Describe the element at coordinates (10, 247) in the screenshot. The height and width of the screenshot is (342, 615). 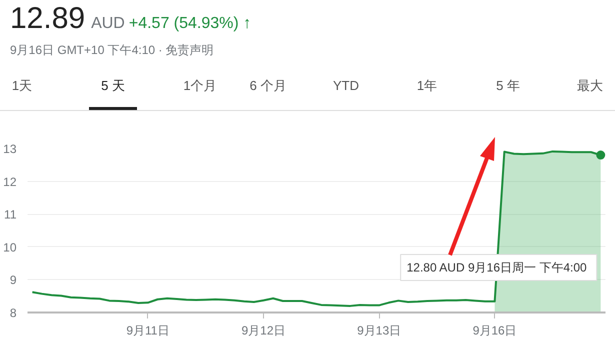
I see `y-tick-label: 10` at that location.